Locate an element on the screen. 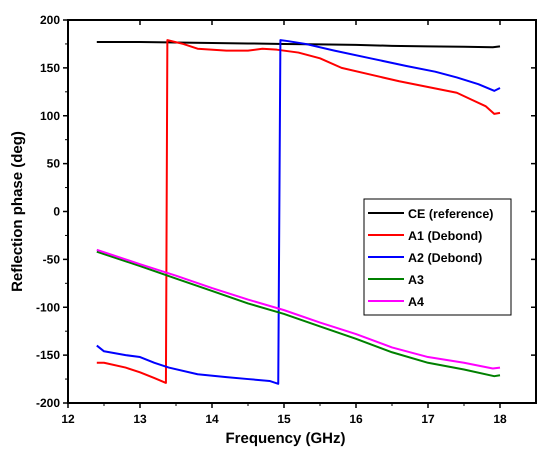 Image resolution: width=537 pixels, height=451 pixels. x-tick-label: 13 is located at coordinates (140, 419).